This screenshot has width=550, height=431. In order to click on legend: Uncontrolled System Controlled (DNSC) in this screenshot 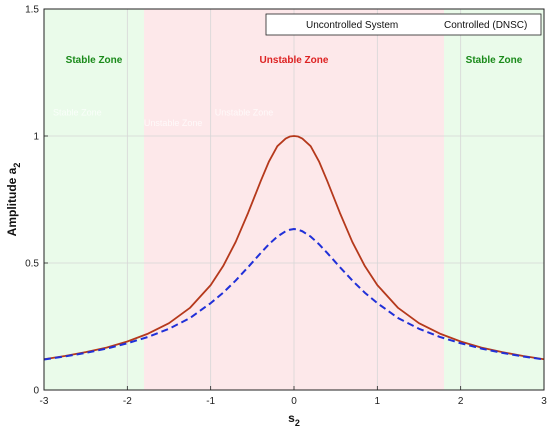, I will do `click(403, 24)`.